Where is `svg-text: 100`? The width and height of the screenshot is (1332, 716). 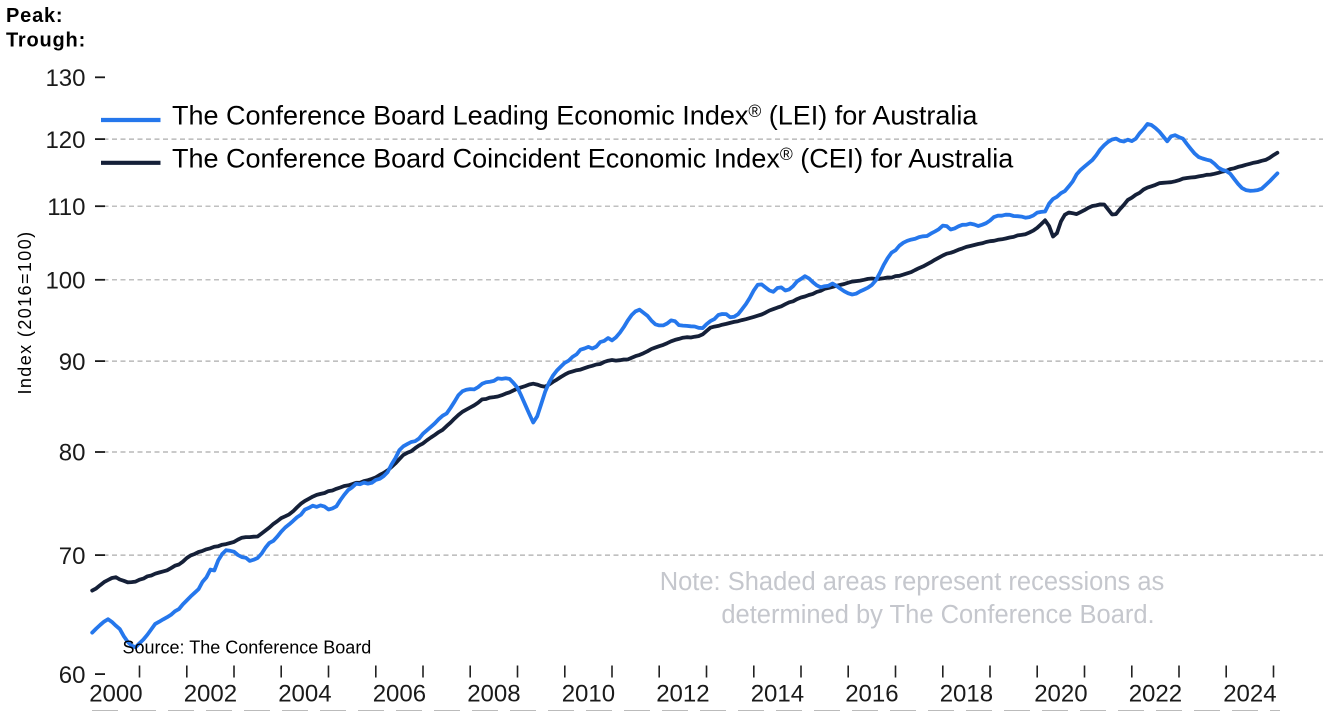
svg-text: 100 is located at coordinates (65, 281).